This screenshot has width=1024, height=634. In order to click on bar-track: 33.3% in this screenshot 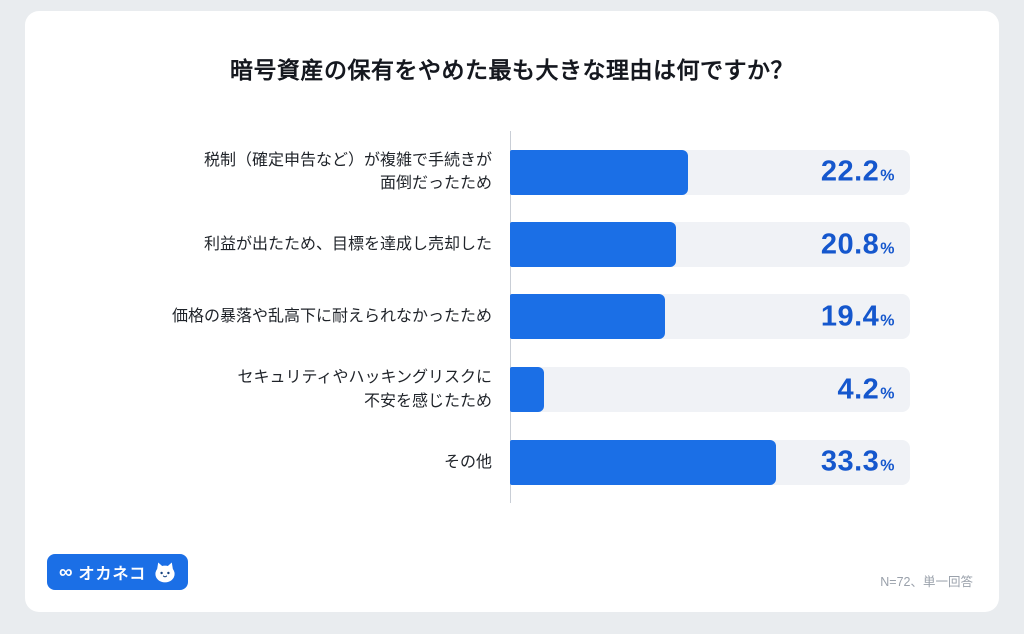, I will do `click(710, 462)`.